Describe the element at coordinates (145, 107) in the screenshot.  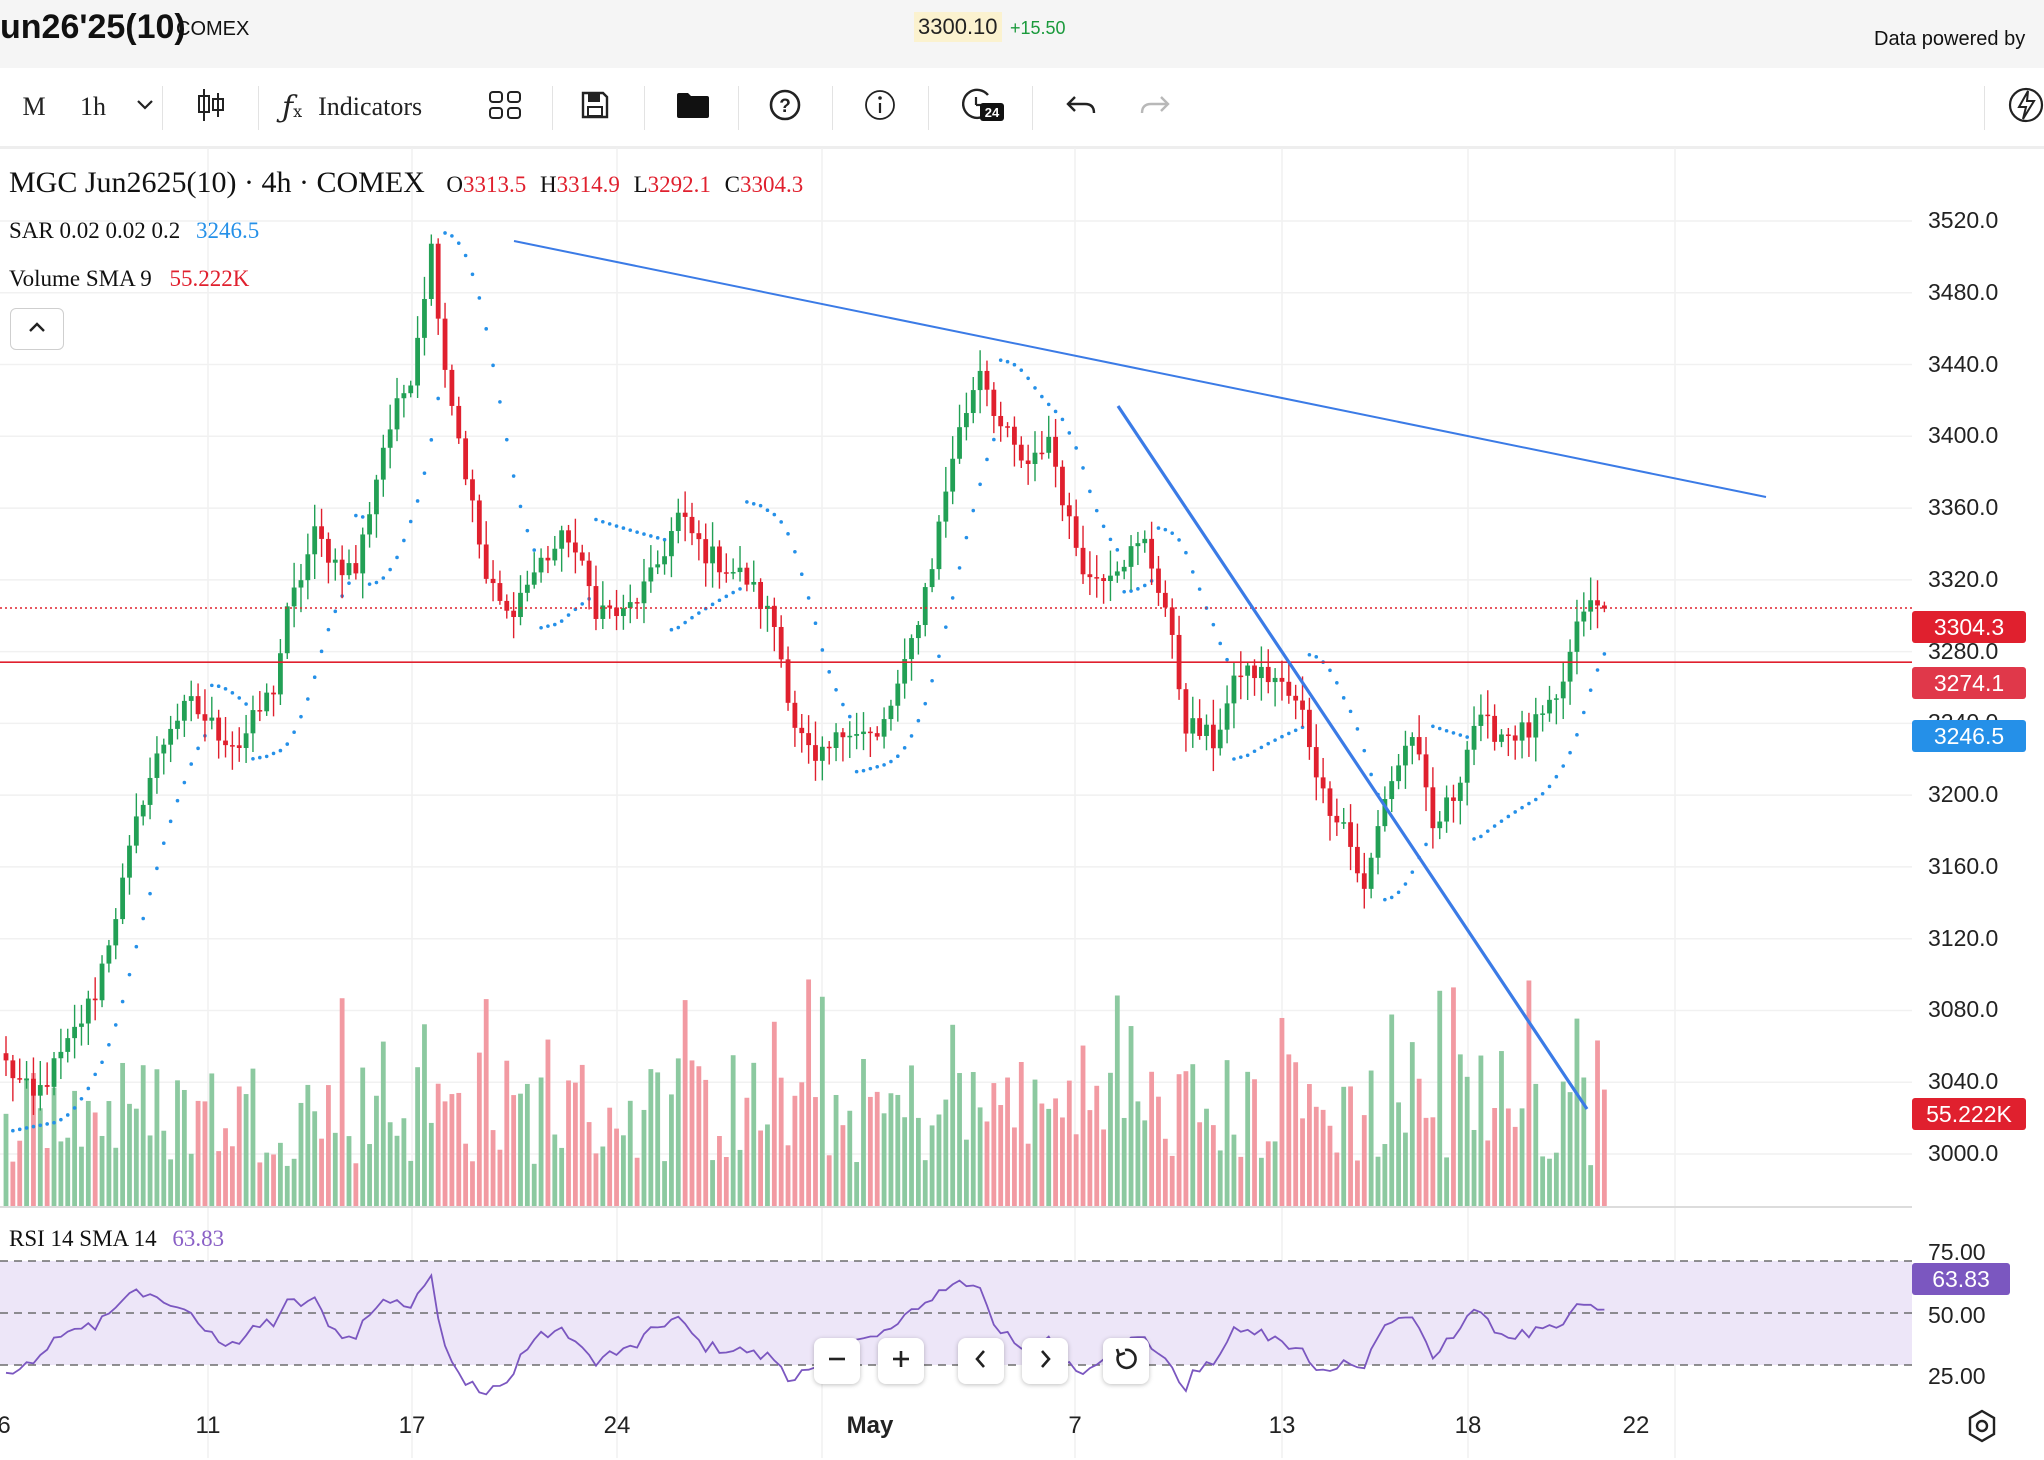
I see `chevron-down-icon` at that location.